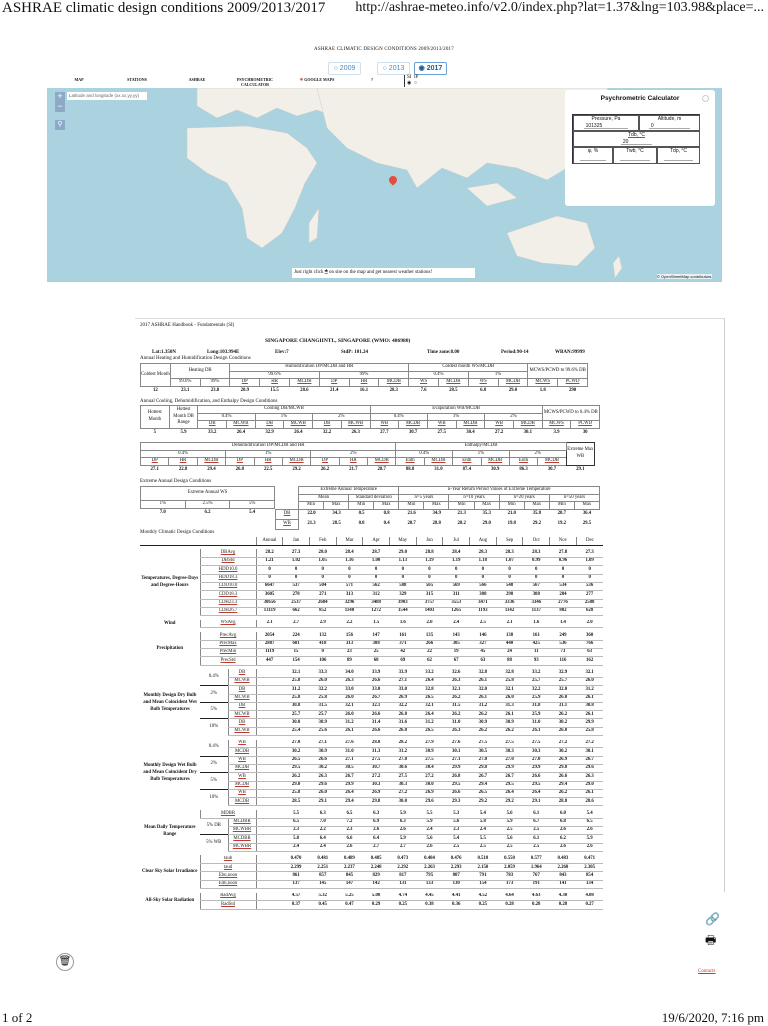  I want to click on value-cell: 30.0, so click(429, 785).